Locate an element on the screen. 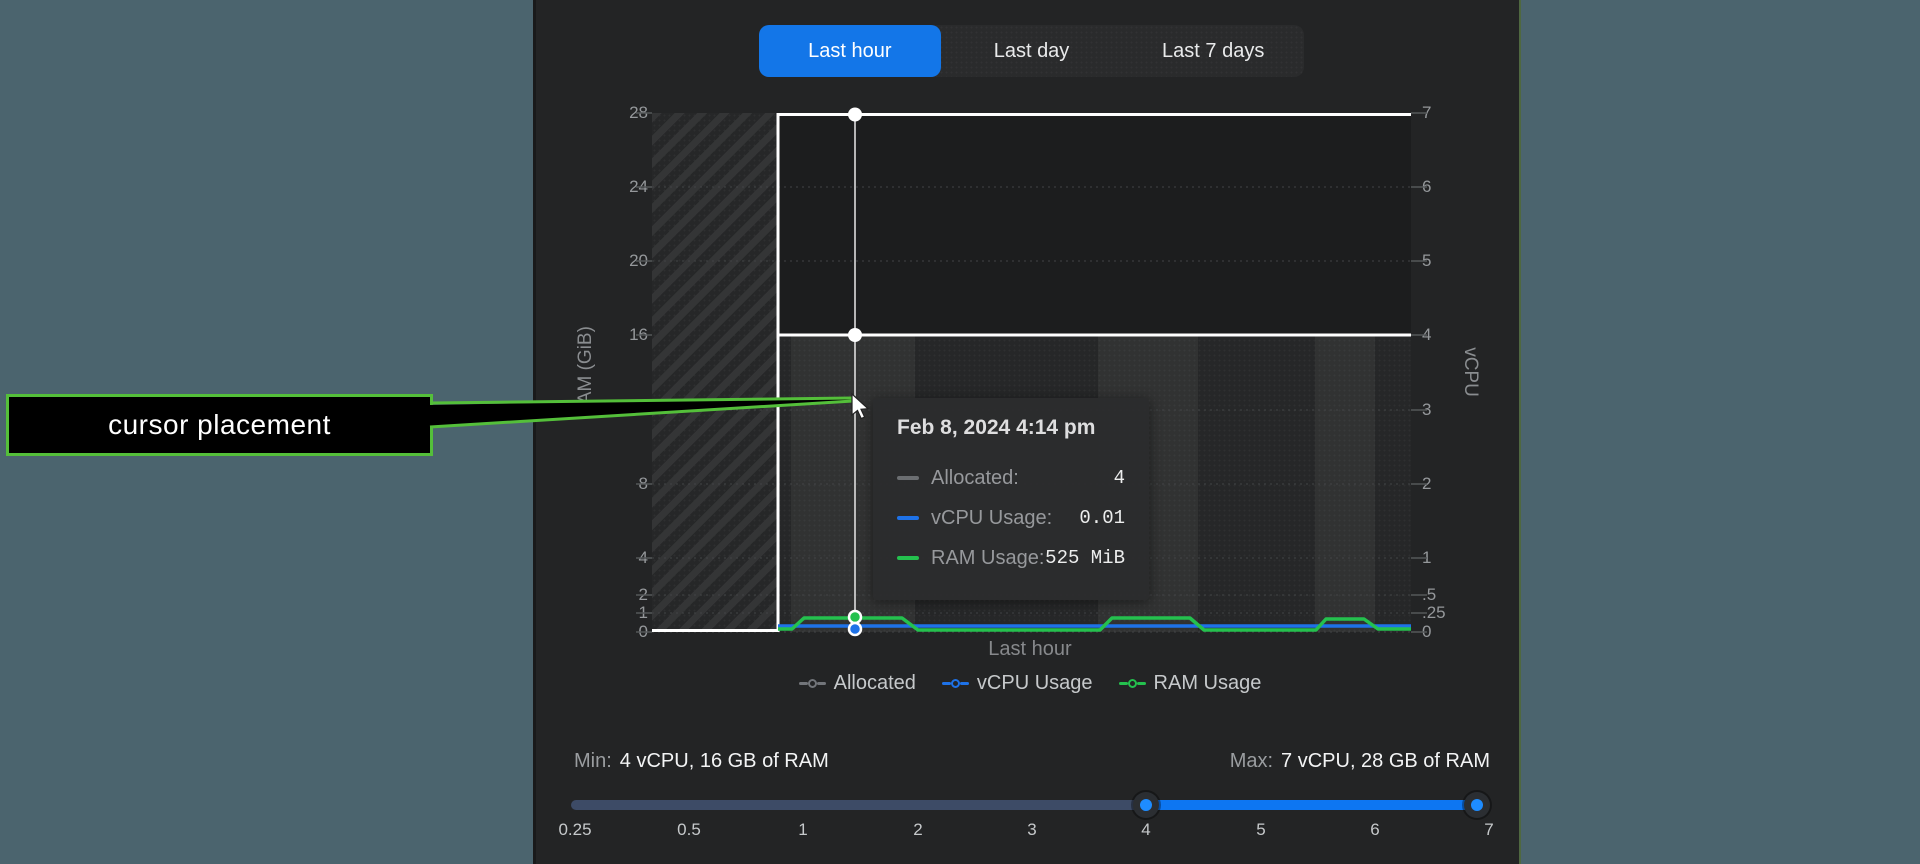  legend-item-vcpu-usage: vCPU Usage is located at coordinates (1017, 683).